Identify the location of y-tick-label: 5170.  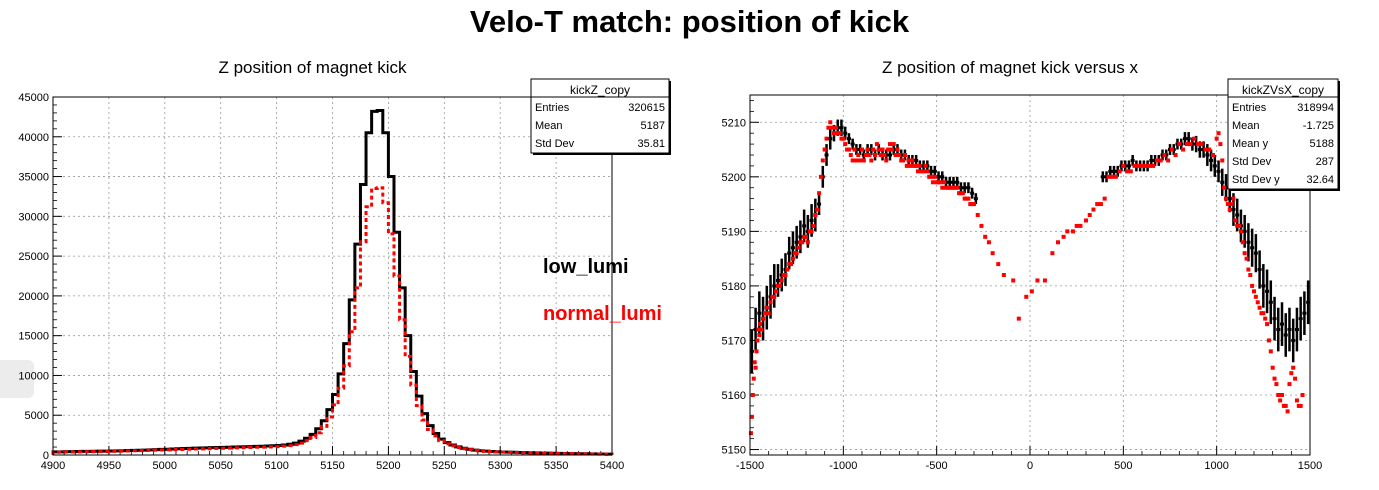
(734, 341).